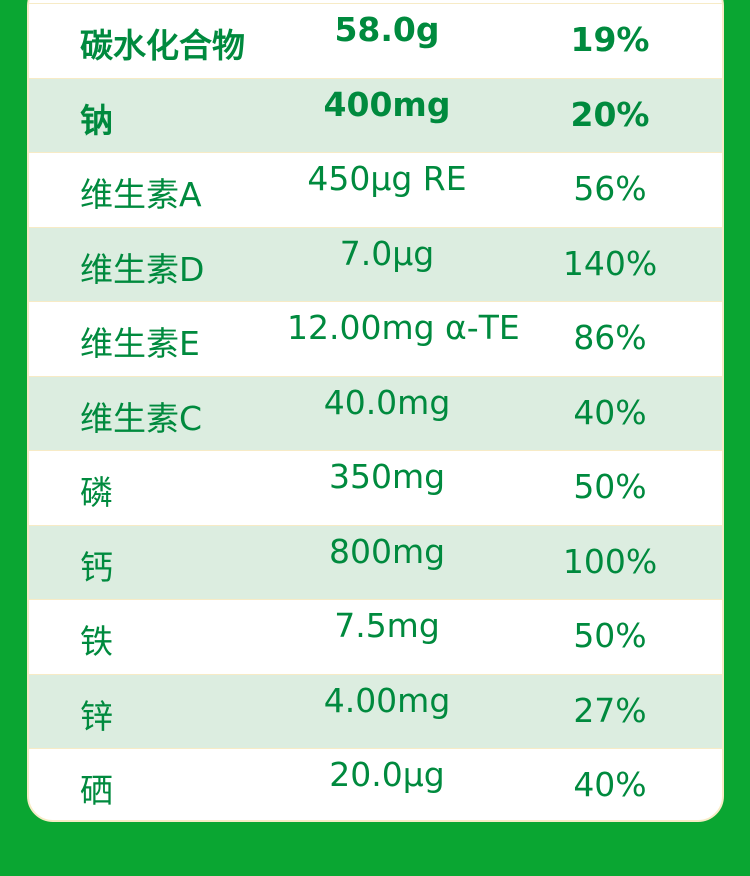 This screenshot has width=750, height=876. I want to click on nutrient-amount: 350mg, so click(387, 476).